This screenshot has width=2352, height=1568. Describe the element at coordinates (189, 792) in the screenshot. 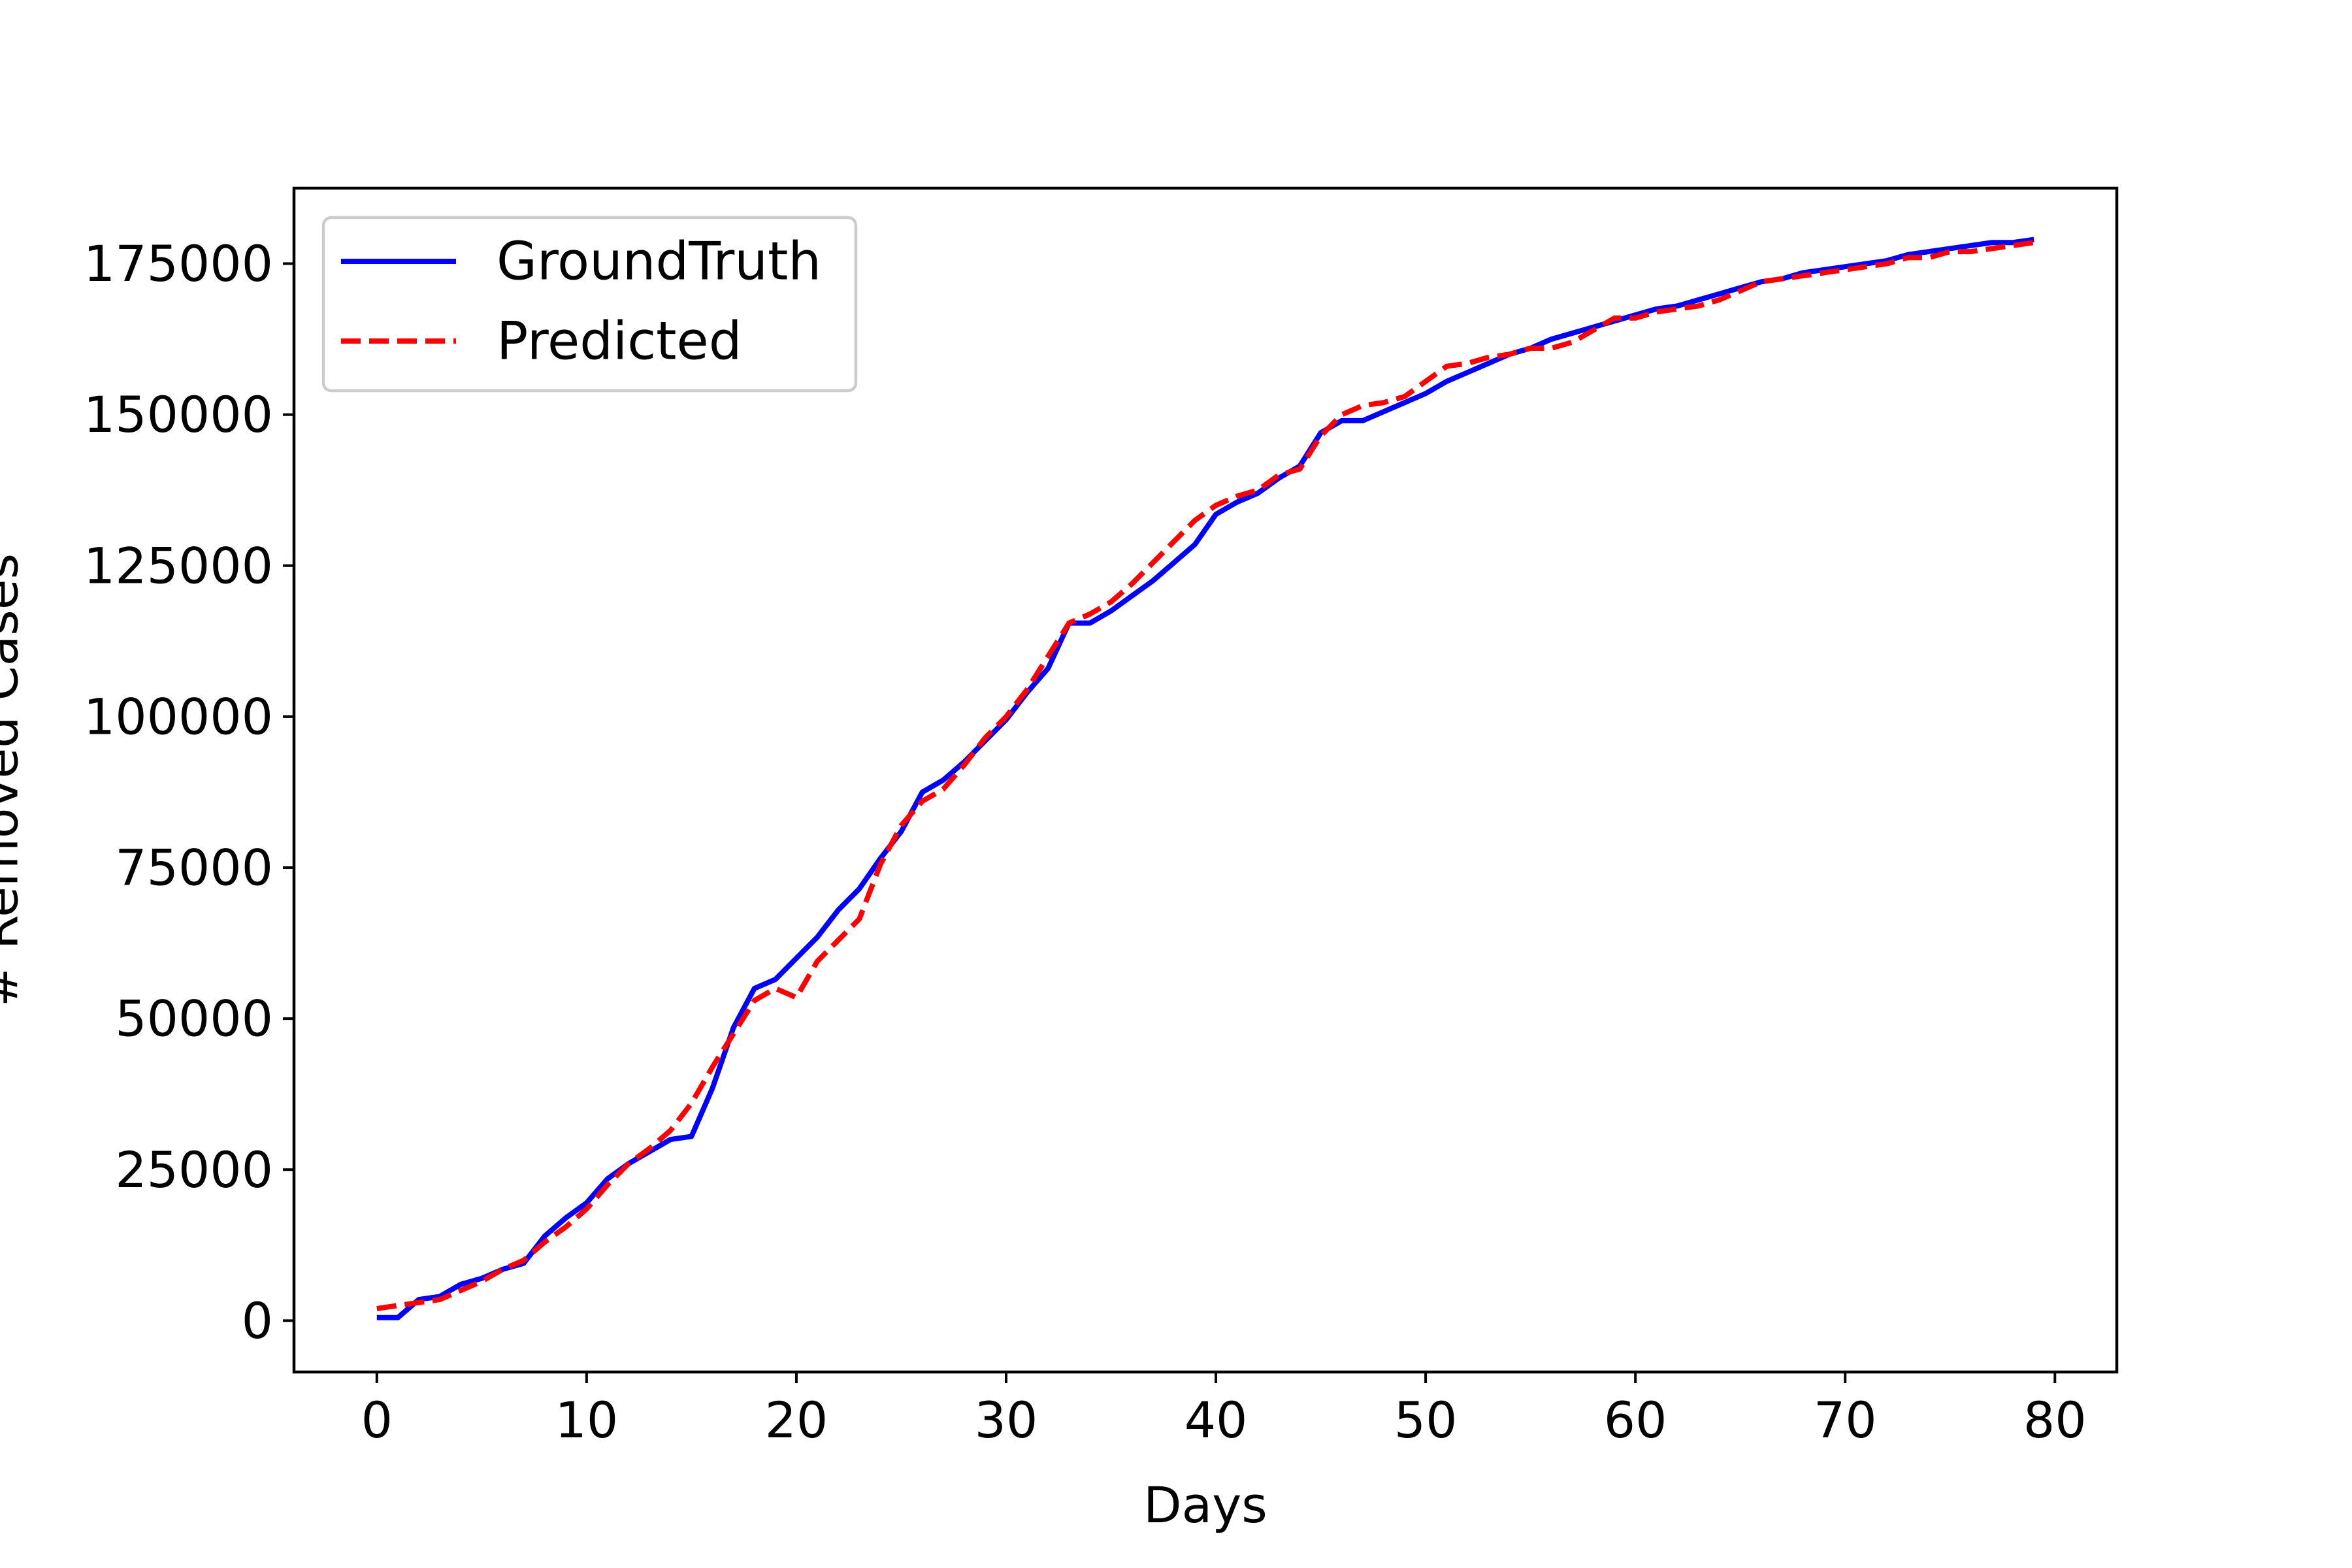

I see `y-axis: 0 25000 50000 75000 100000 125000 150000 175000` at that location.